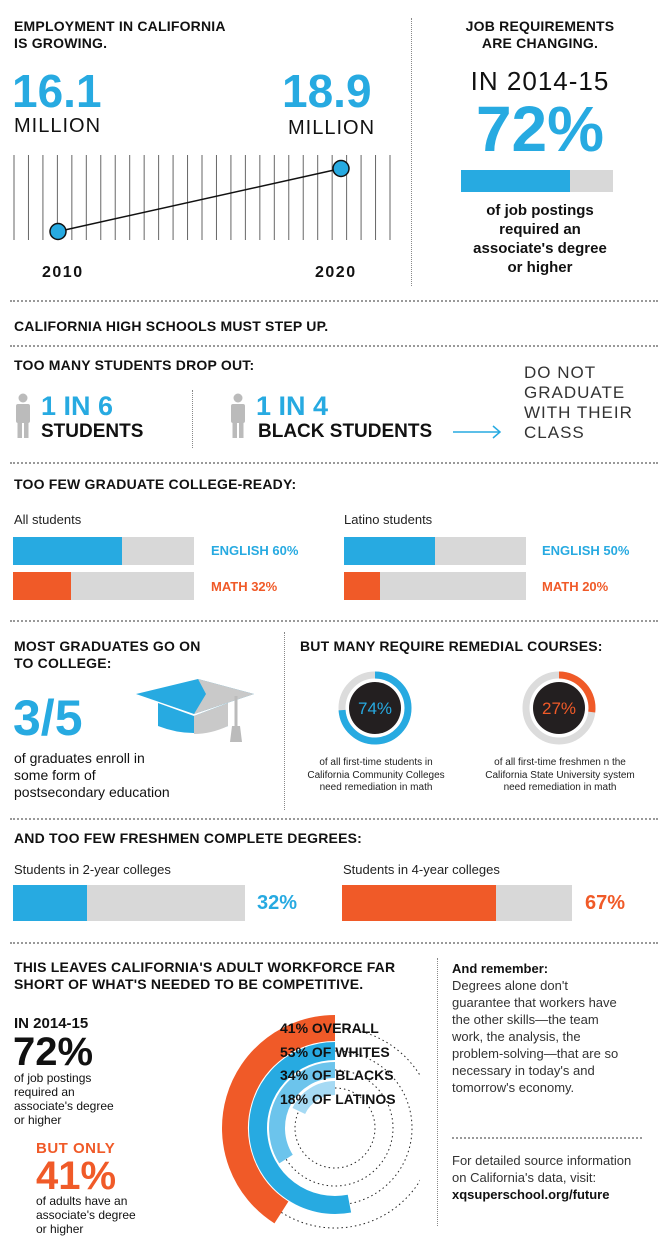  Describe the element at coordinates (92, 869) in the screenshot. I see `degrees-label-1: Students in 2-year colleges` at that location.